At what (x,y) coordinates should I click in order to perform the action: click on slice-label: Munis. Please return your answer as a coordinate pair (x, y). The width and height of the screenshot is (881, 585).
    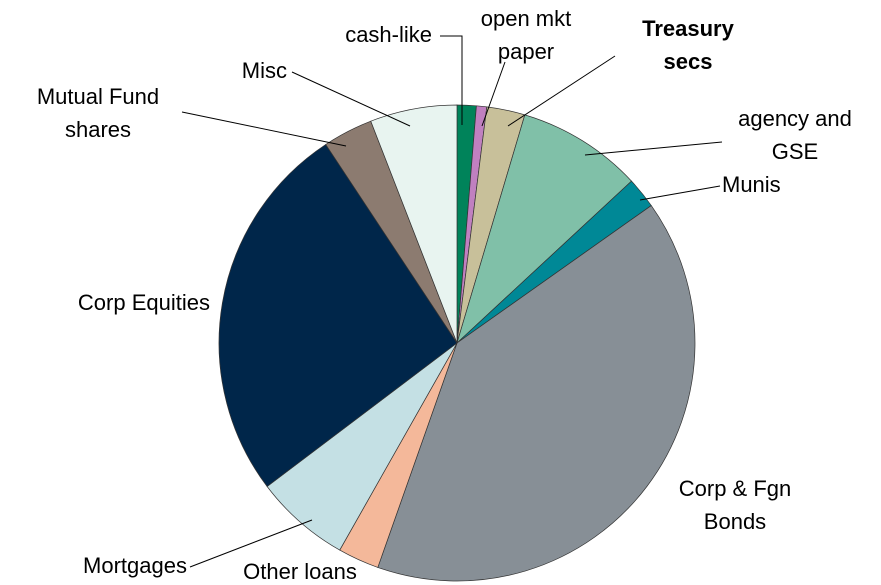
    Looking at the image, I should click on (751, 184).